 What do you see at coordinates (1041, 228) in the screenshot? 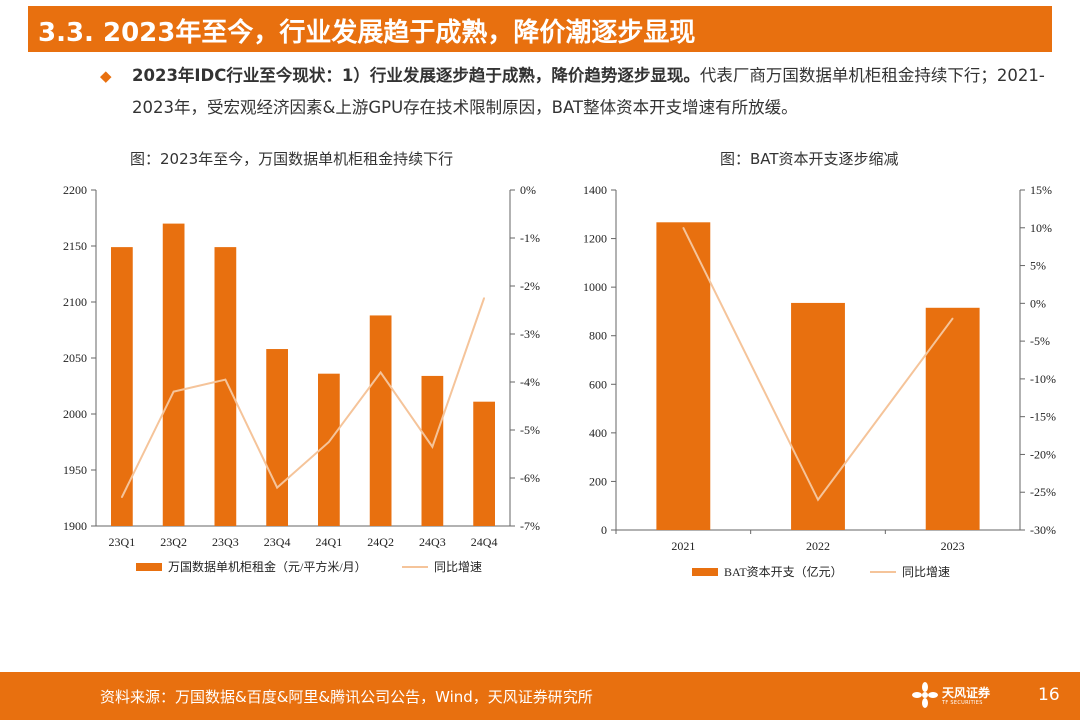
I see `chart-2-right-tick-label: 10%` at bounding box center [1041, 228].